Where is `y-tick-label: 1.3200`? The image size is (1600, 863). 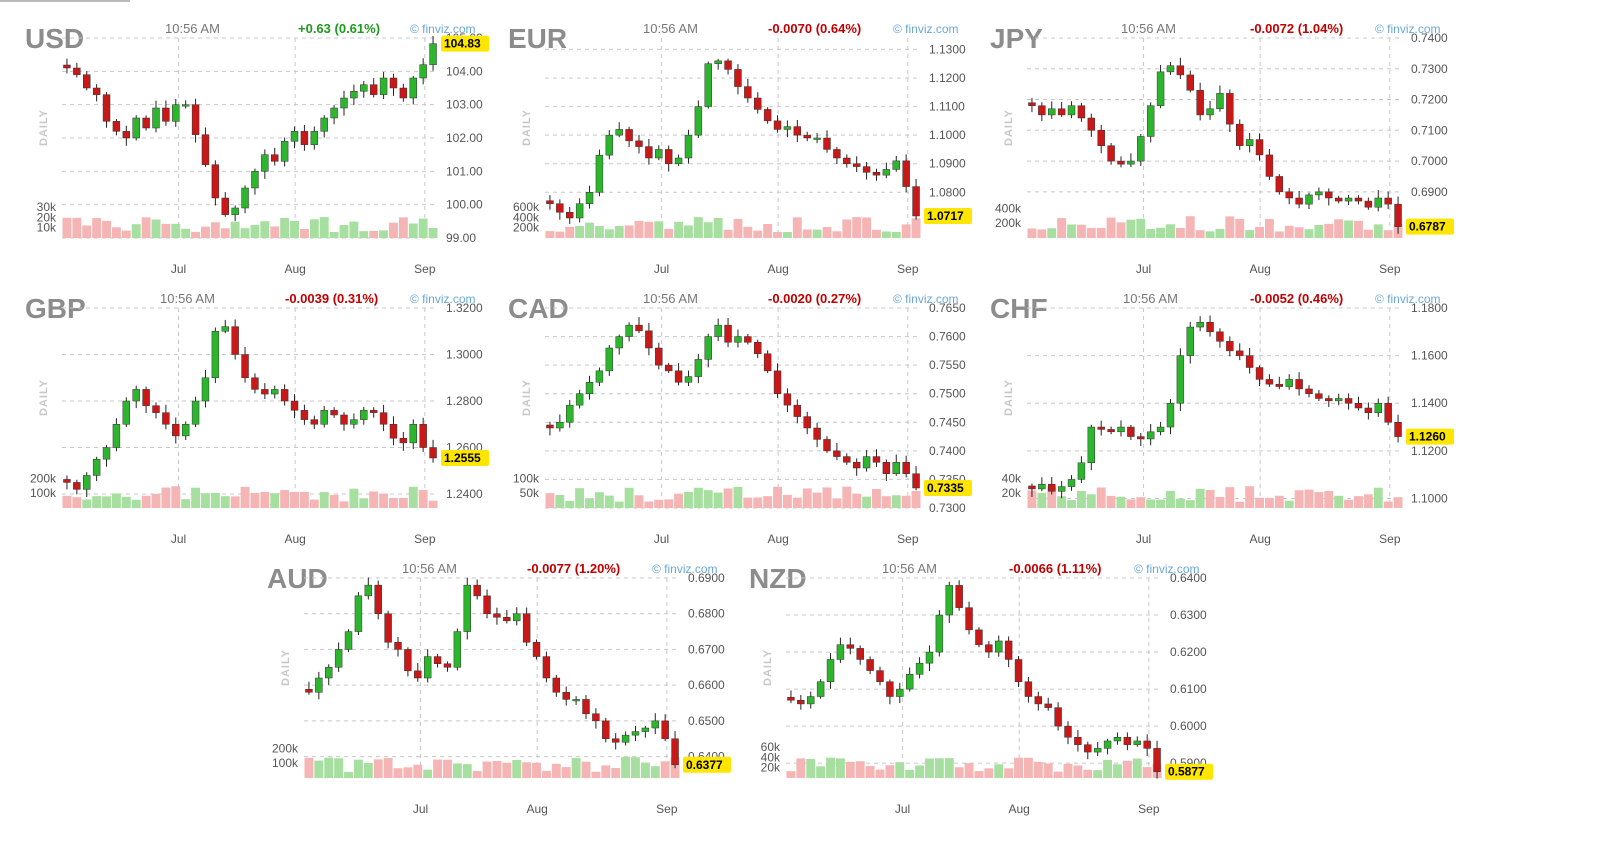
y-tick-label: 1.3200 is located at coordinates (464, 308).